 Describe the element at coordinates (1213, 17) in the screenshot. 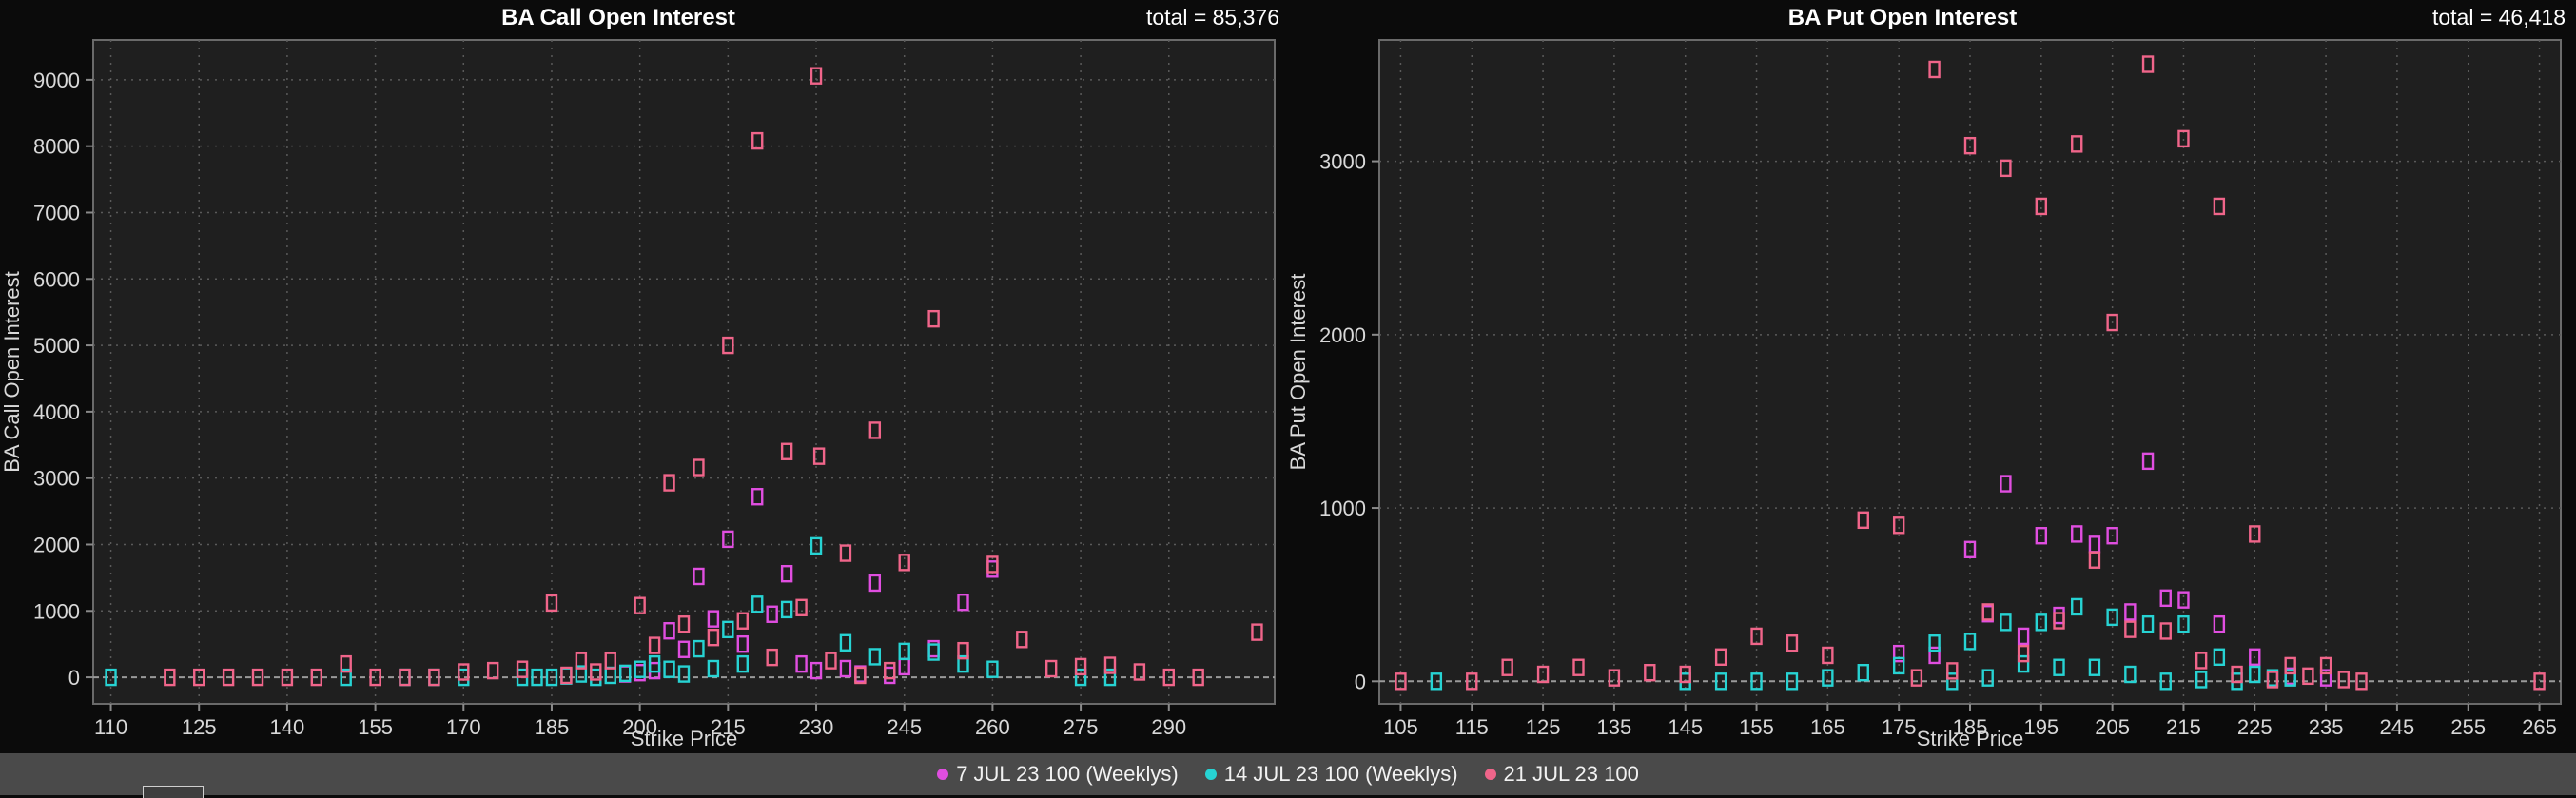

I see `call-total-label: total = 85,376` at that location.